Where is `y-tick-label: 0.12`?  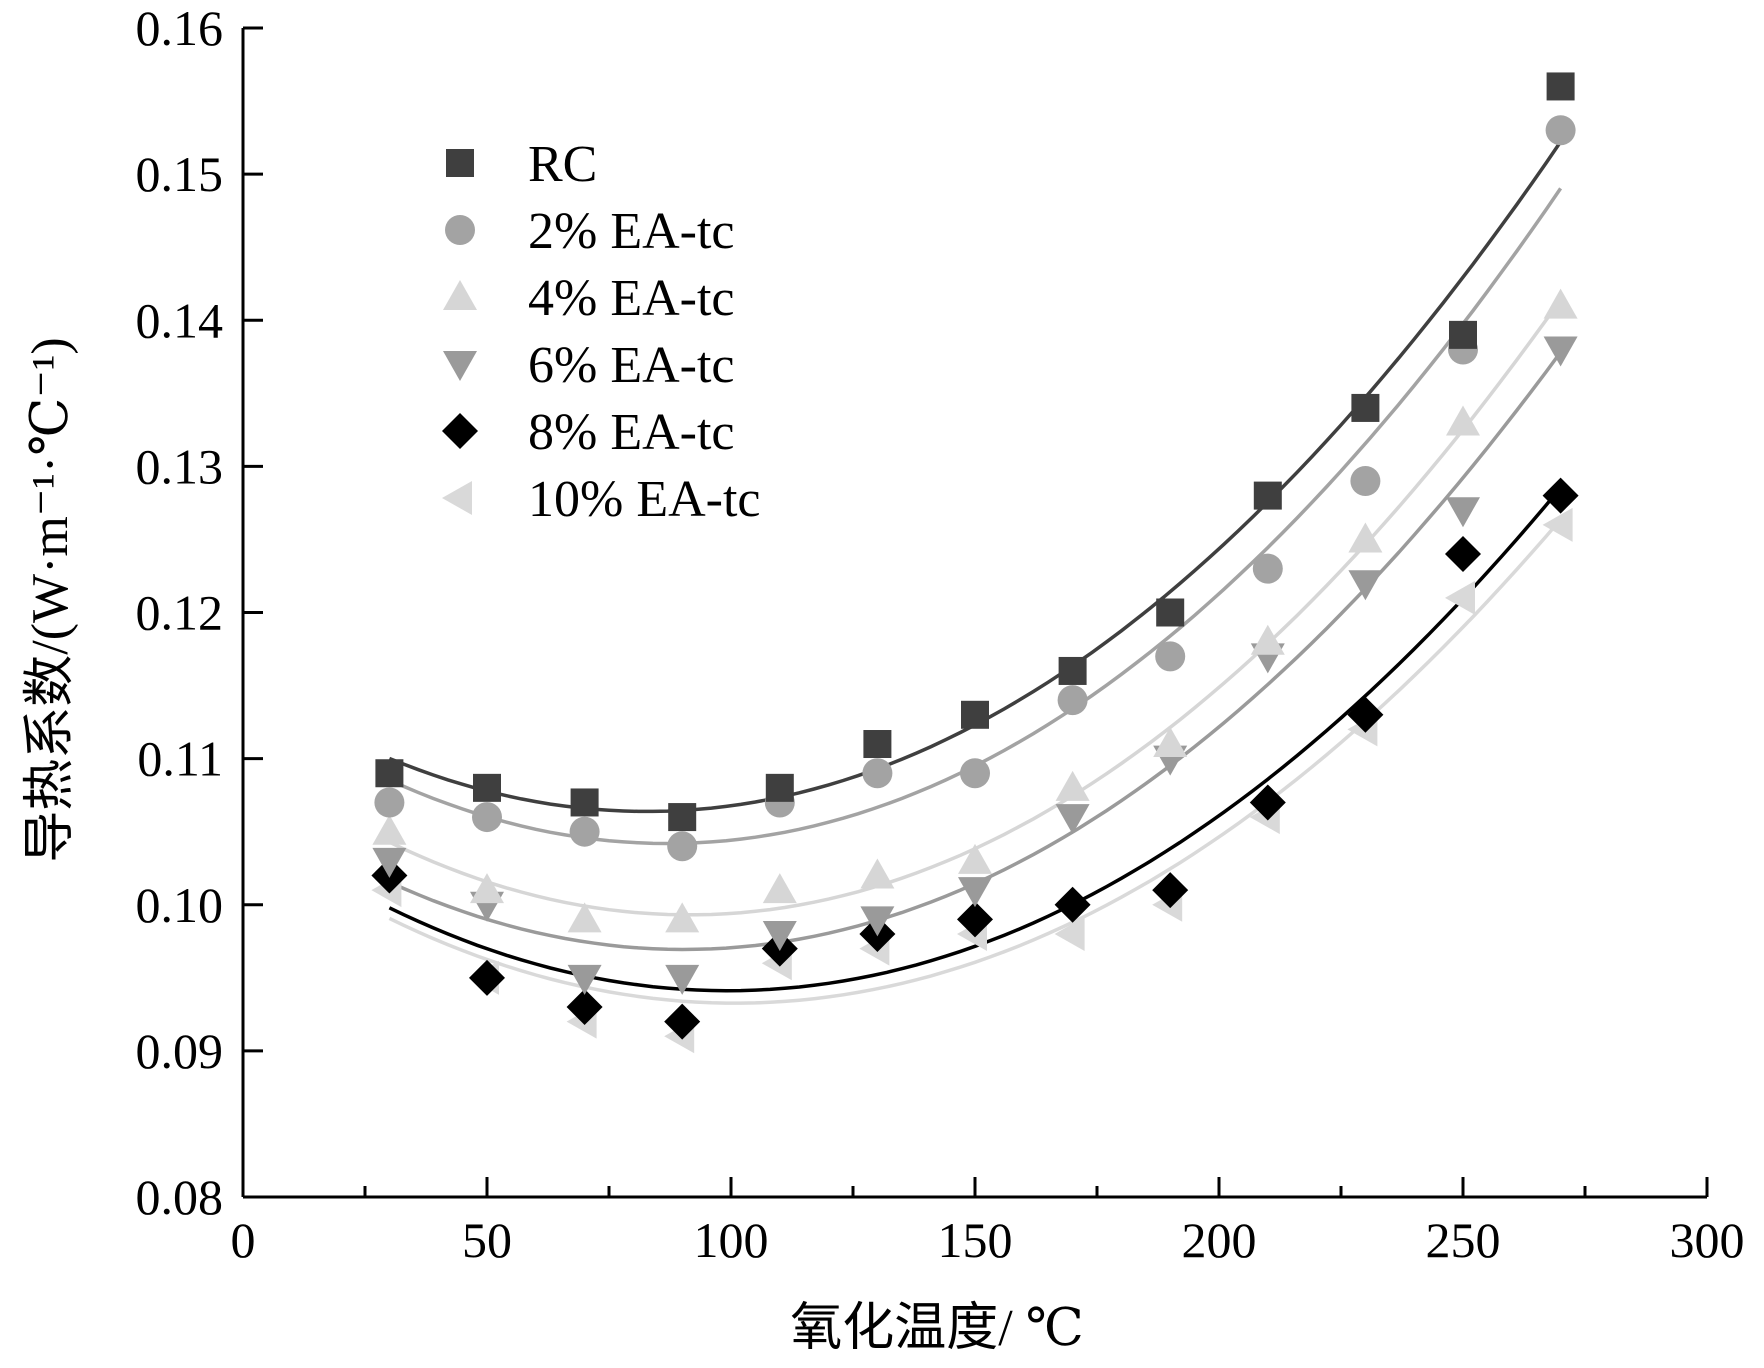 y-tick-label: 0.12 is located at coordinates (180, 613).